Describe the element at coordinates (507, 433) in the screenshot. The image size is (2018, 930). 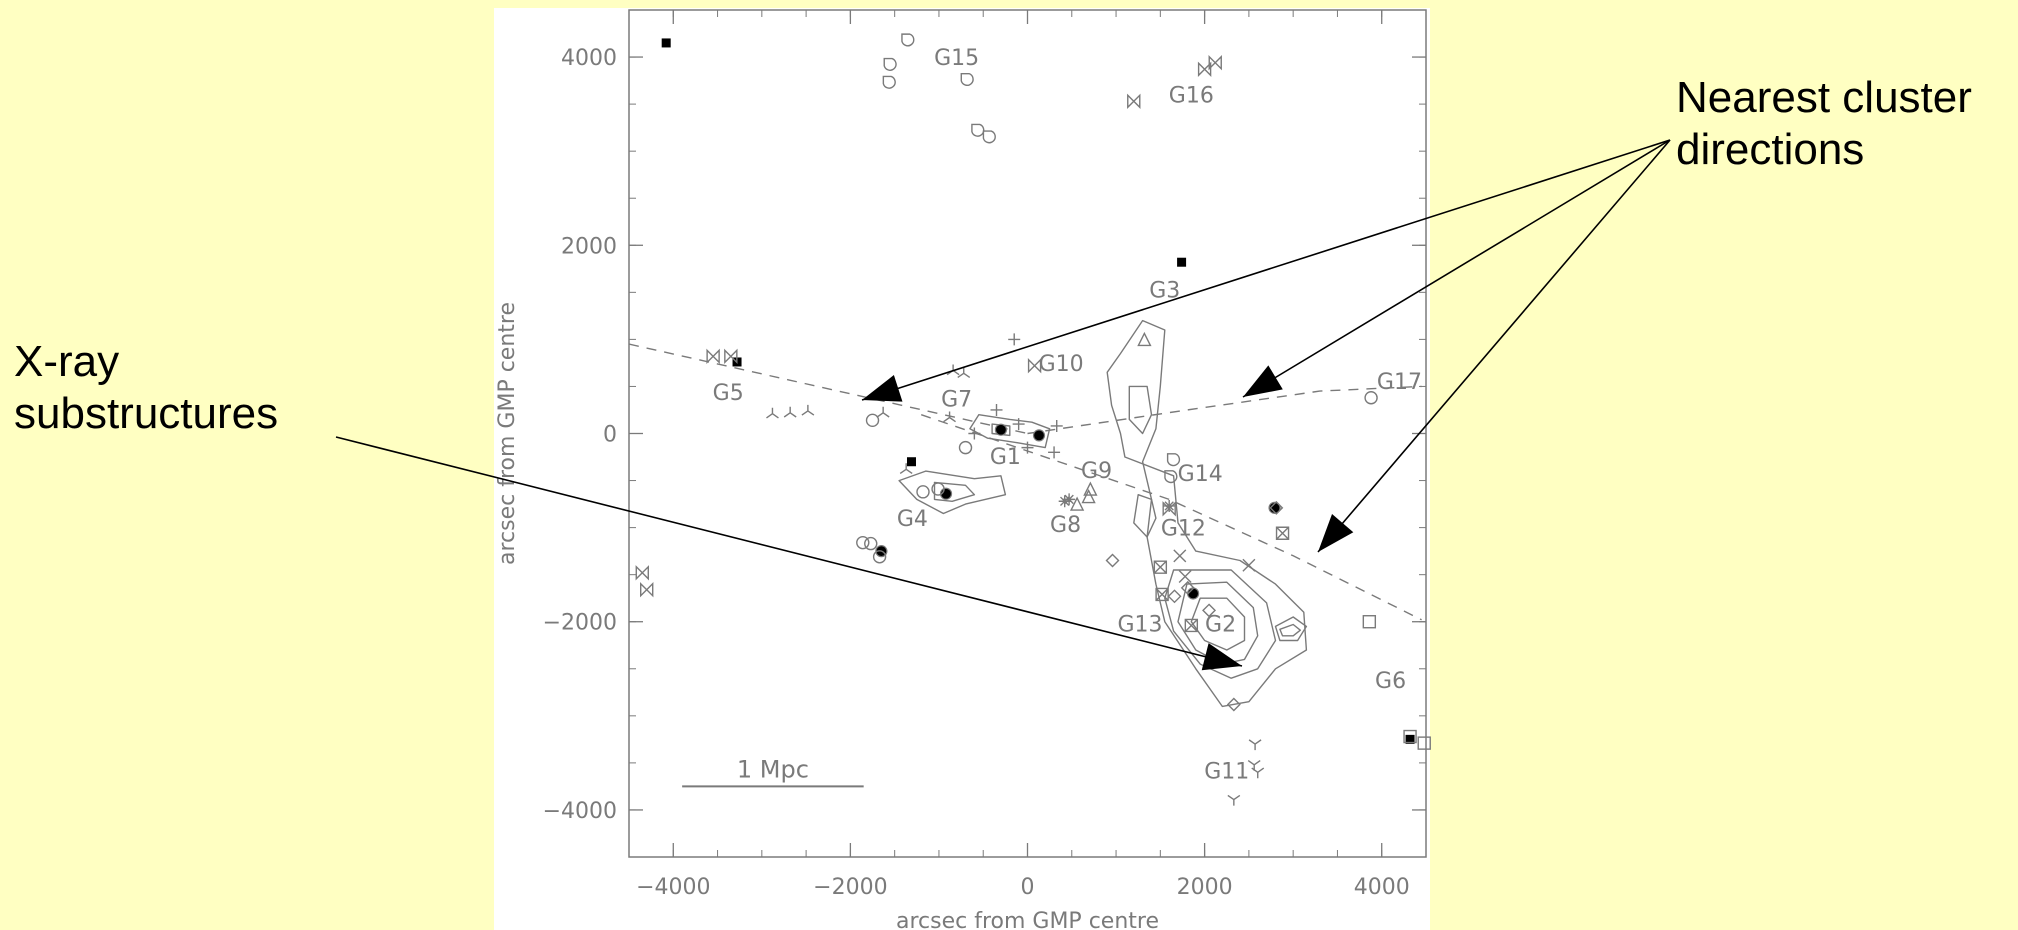
I see `y-axis-label: arcsec from GMP centre` at that location.